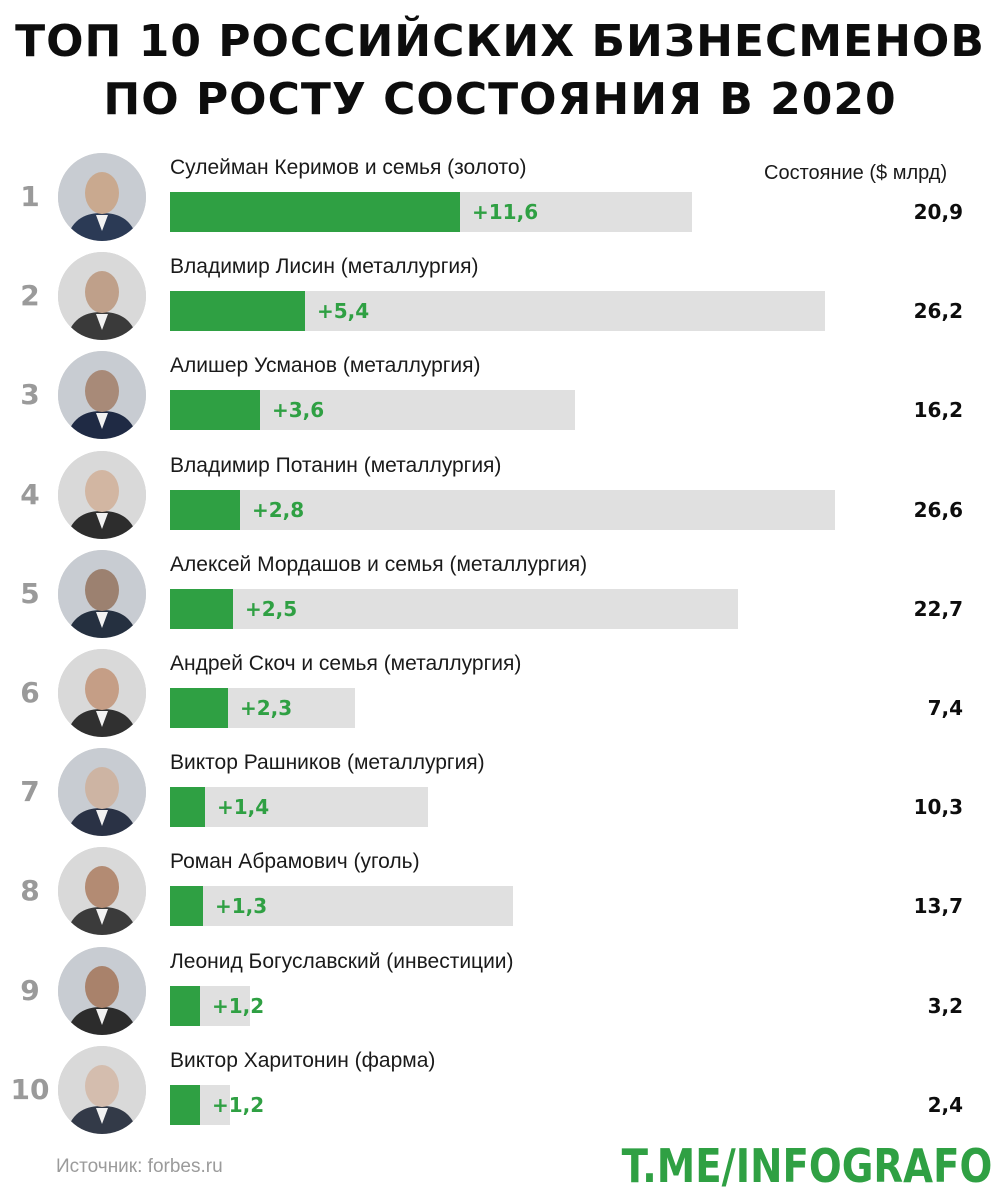 Image resolution: width=1000 pixels, height=1200 pixels. I want to click on growth-label: +3,6, so click(298, 410).